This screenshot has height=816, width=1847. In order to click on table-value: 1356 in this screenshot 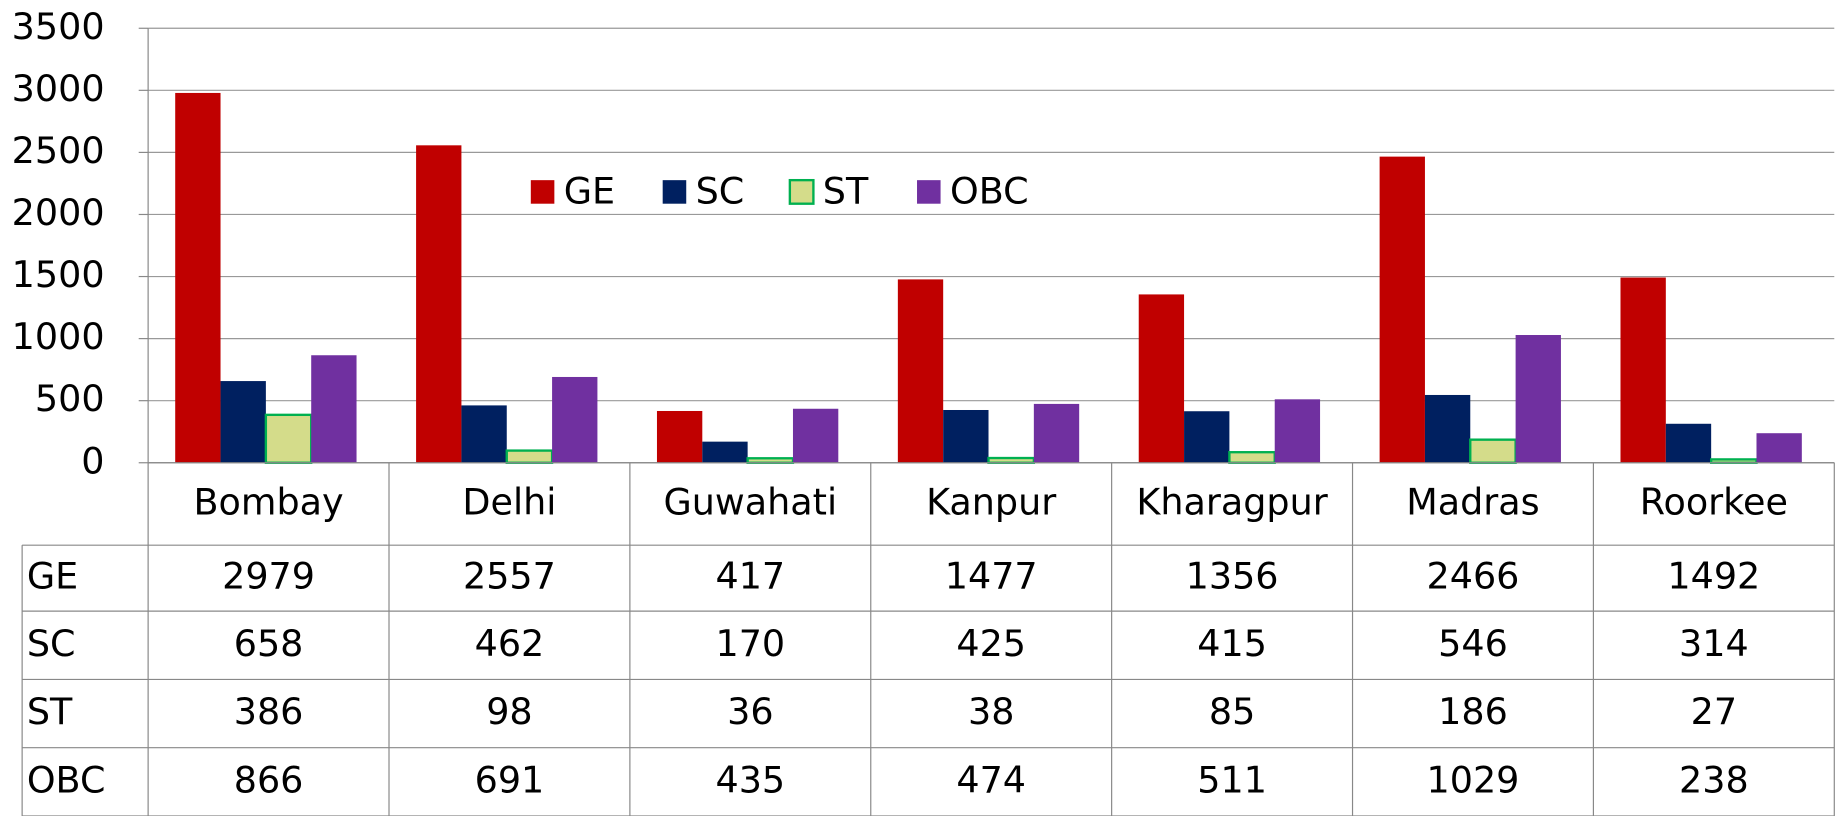, I will do `click(1232, 576)`.